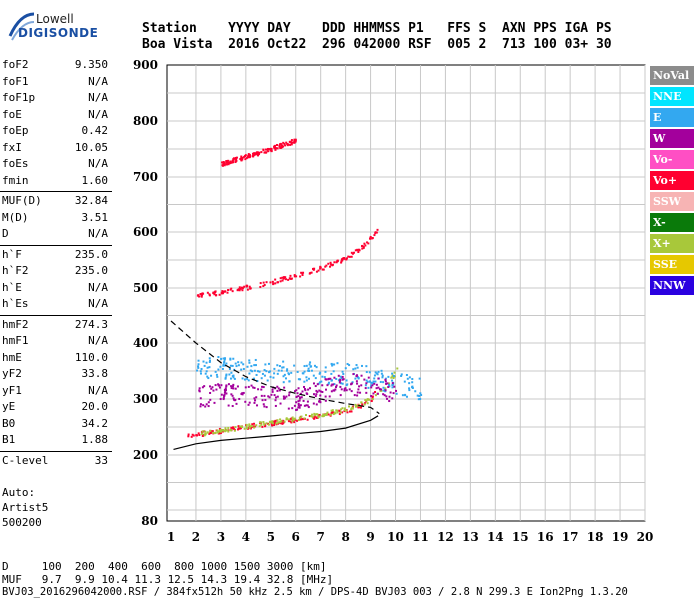 This screenshot has width=700, height=600. What do you see at coordinates (91, 254) in the screenshot?
I see `param-value: 235.0` at bounding box center [91, 254].